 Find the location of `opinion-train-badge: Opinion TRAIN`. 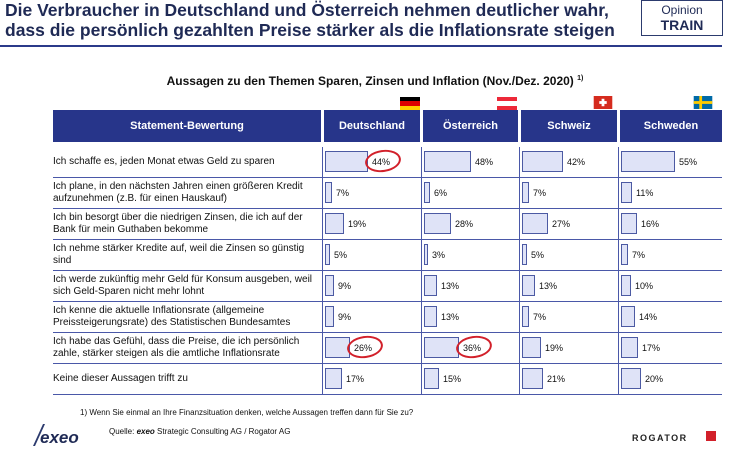

opinion-train-badge: Opinion TRAIN is located at coordinates (682, 18).